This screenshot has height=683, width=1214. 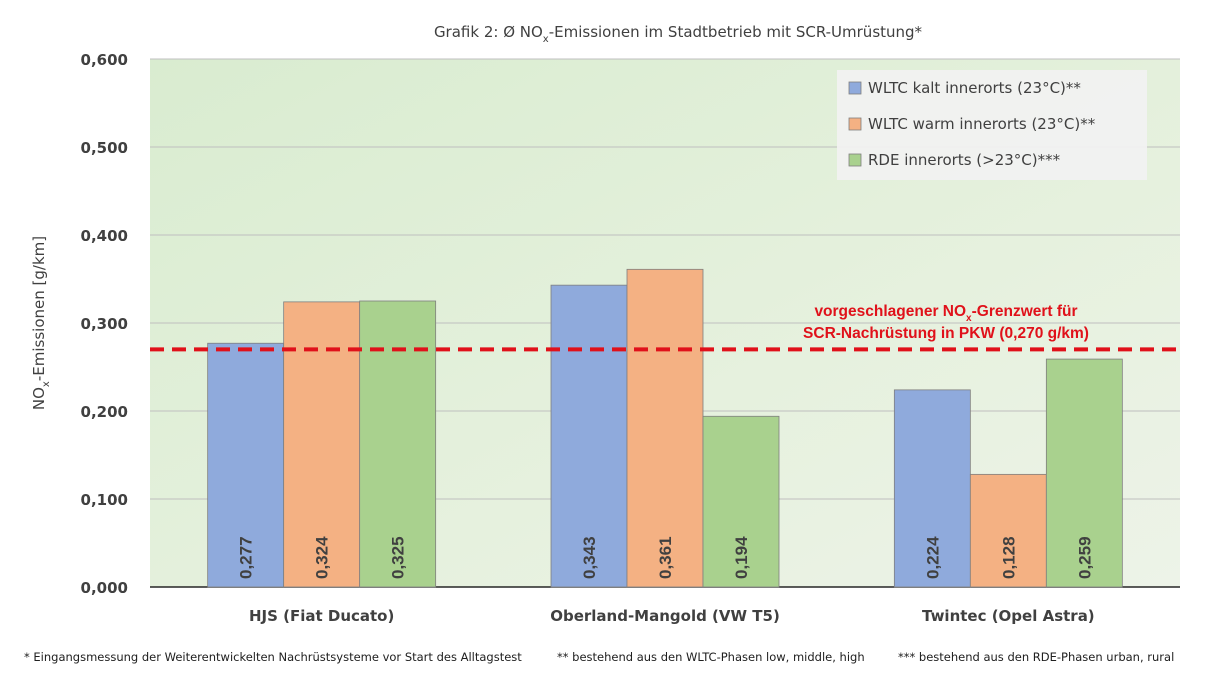 I want to click on bar-value-label: 0,224, so click(x=932, y=557).